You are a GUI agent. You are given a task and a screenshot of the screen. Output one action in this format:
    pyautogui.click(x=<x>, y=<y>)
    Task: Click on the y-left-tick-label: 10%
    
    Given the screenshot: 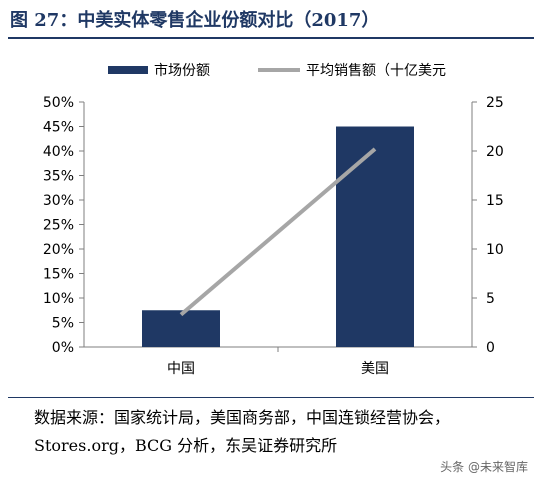 What is the action you would take?
    pyautogui.click(x=58, y=299)
    